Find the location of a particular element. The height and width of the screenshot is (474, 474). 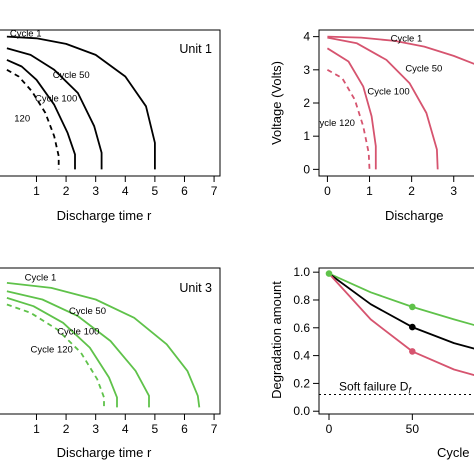

unit2-series-label: Cycle 1 is located at coordinates (407, 39).